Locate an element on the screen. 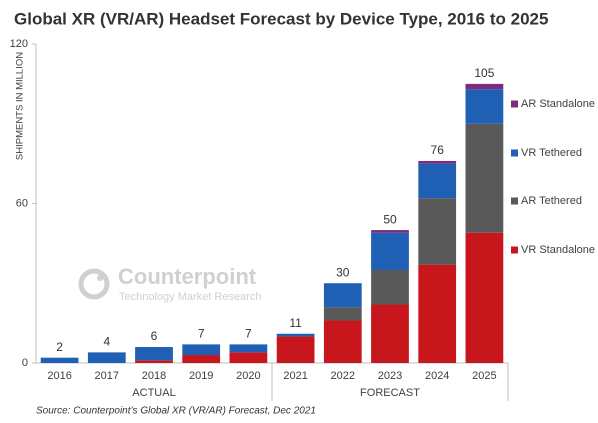 The image size is (598, 423). x-tick-label: 2024 is located at coordinates (437, 376).